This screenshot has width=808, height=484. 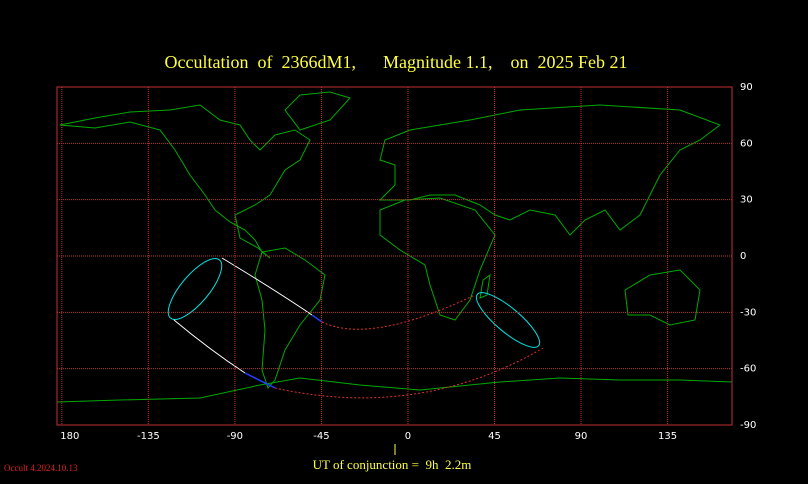 I want to click on antarctica, so click(x=394, y=390).